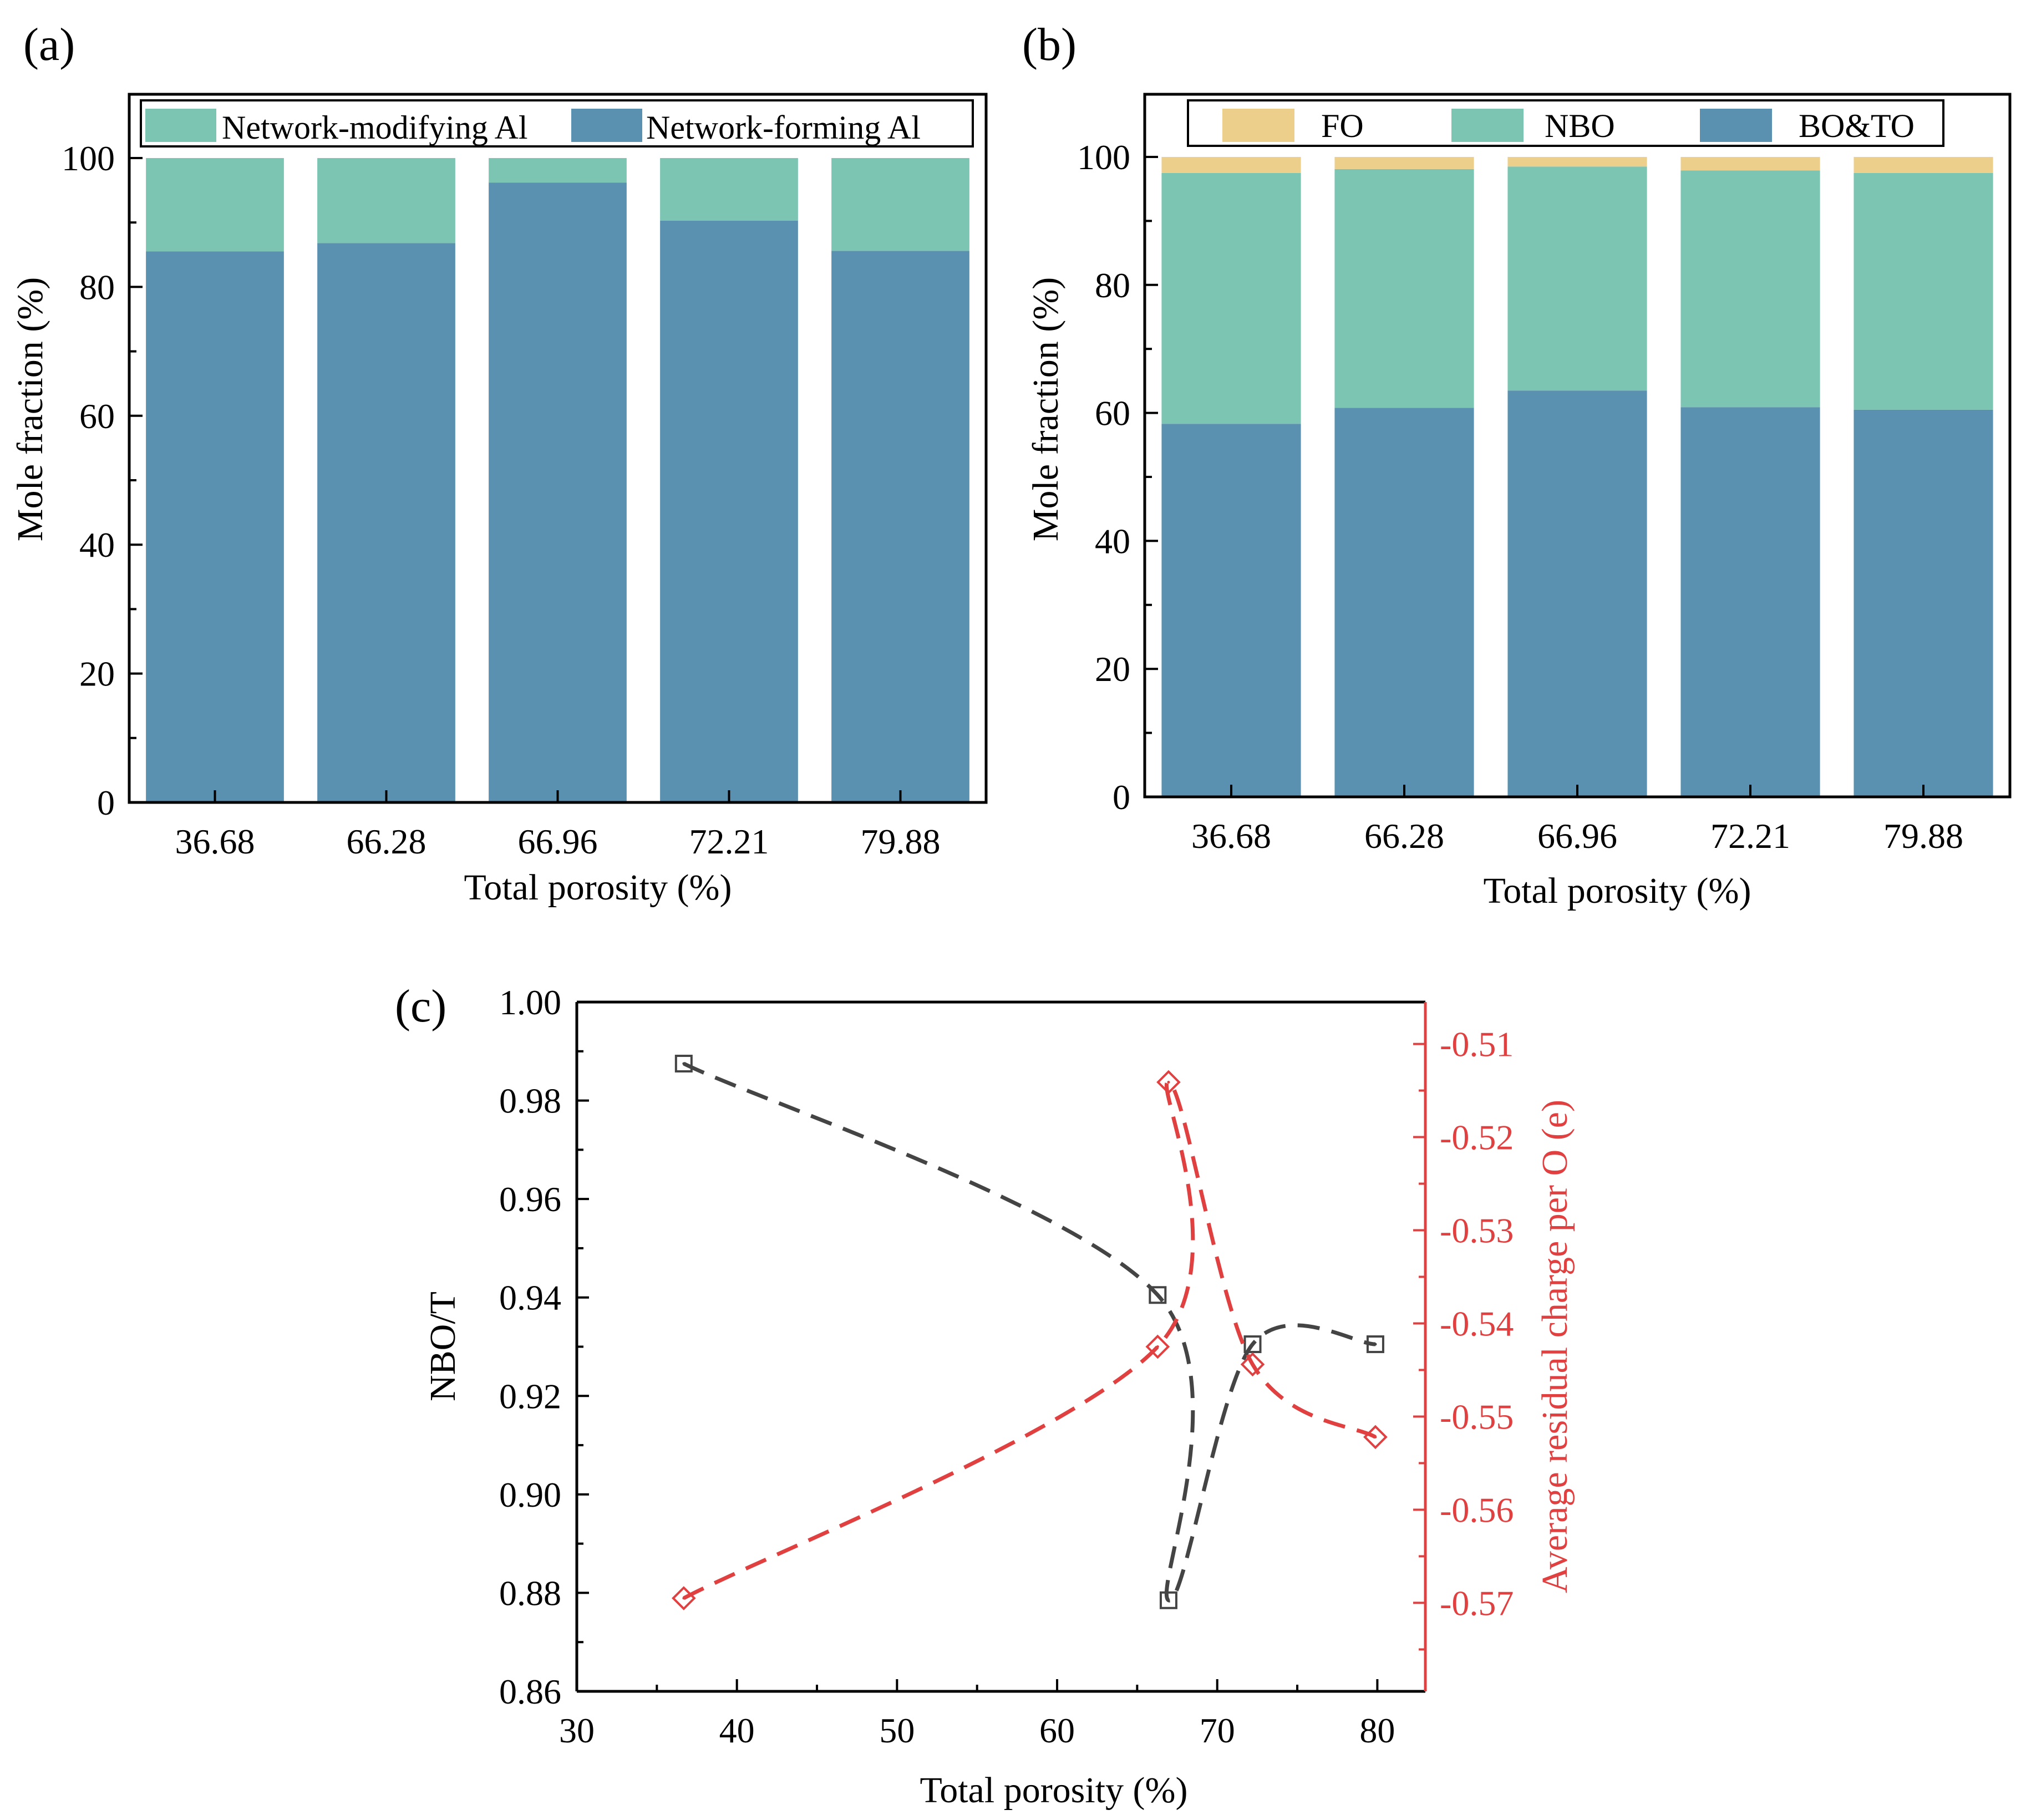  I want to click on a-y-tick-label: 40, so click(97, 545).